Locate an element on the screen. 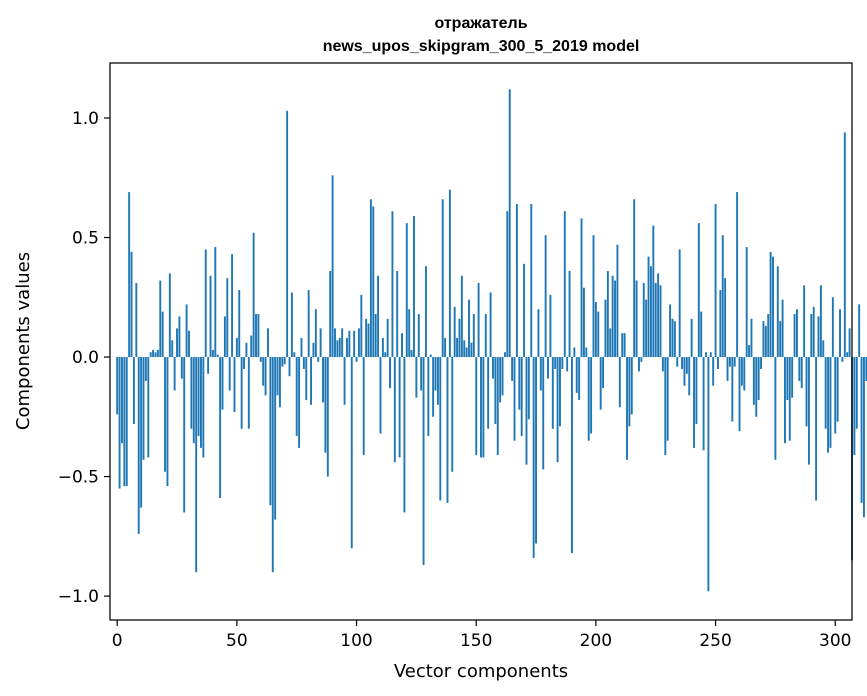 The image size is (867, 696). y-axis-label: Components values is located at coordinates (23, 341).